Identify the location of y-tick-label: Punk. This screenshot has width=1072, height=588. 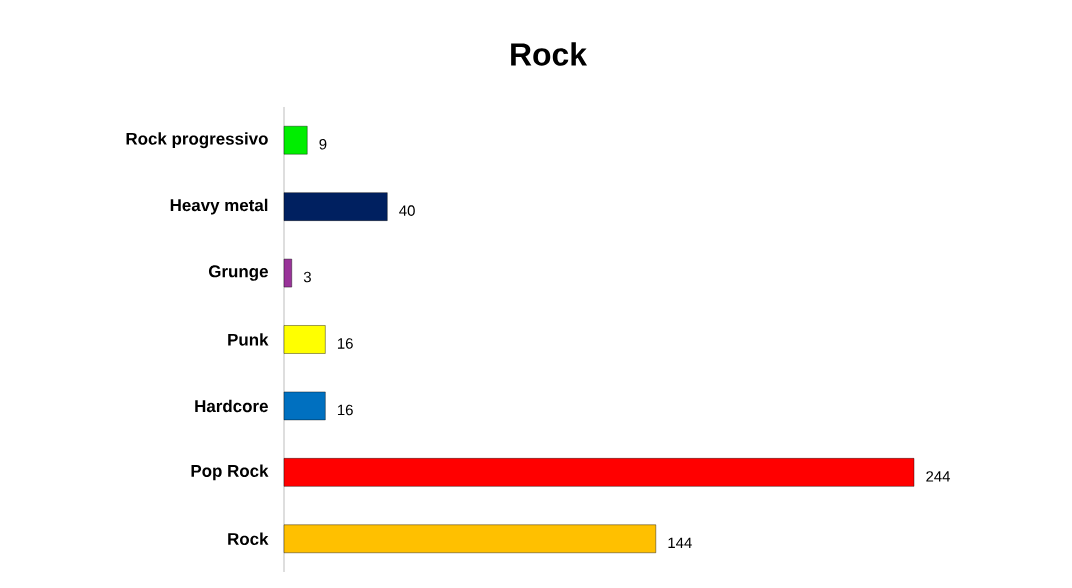
(248, 339).